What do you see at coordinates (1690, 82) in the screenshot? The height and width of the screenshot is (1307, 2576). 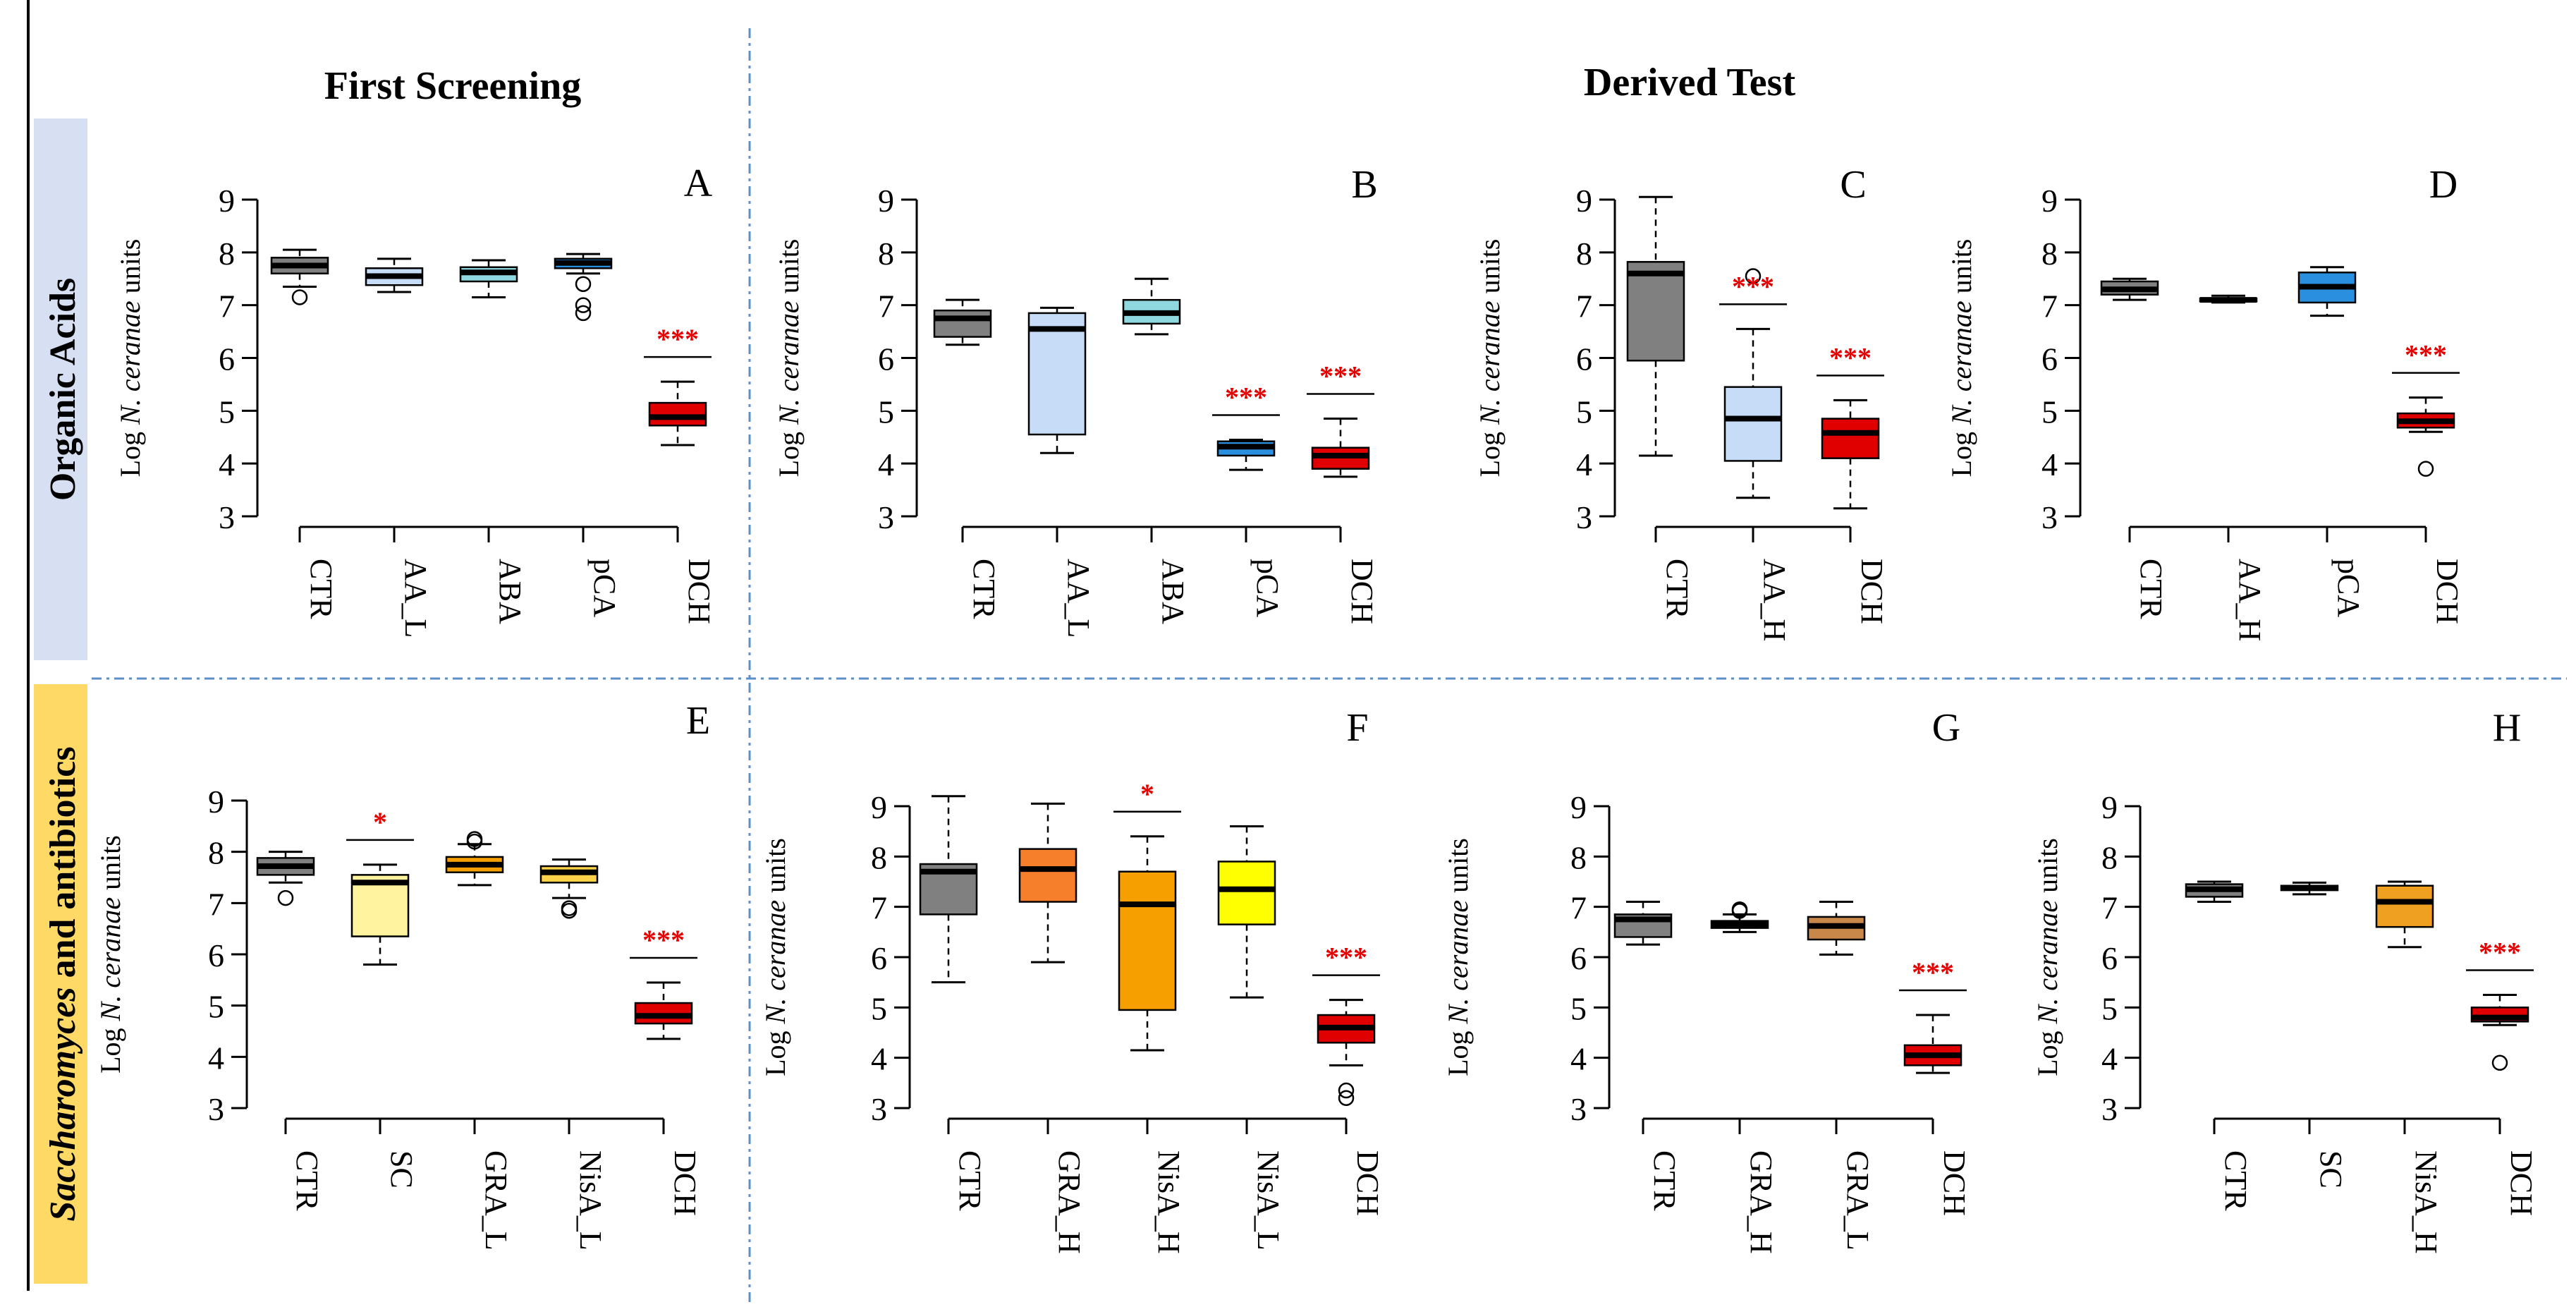 I see `derived-test-title: Derived Test` at bounding box center [1690, 82].